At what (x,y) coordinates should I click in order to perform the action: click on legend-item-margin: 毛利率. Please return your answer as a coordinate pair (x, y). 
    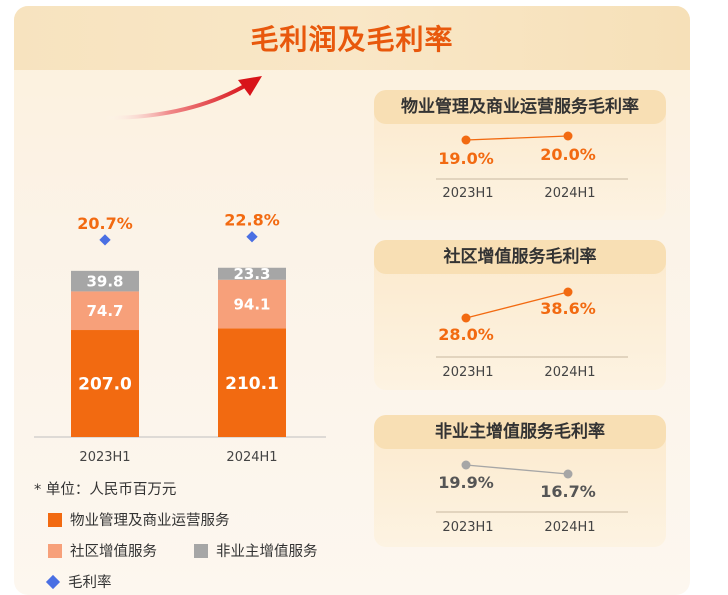
    Looking at the image, I should click on (78, 581).